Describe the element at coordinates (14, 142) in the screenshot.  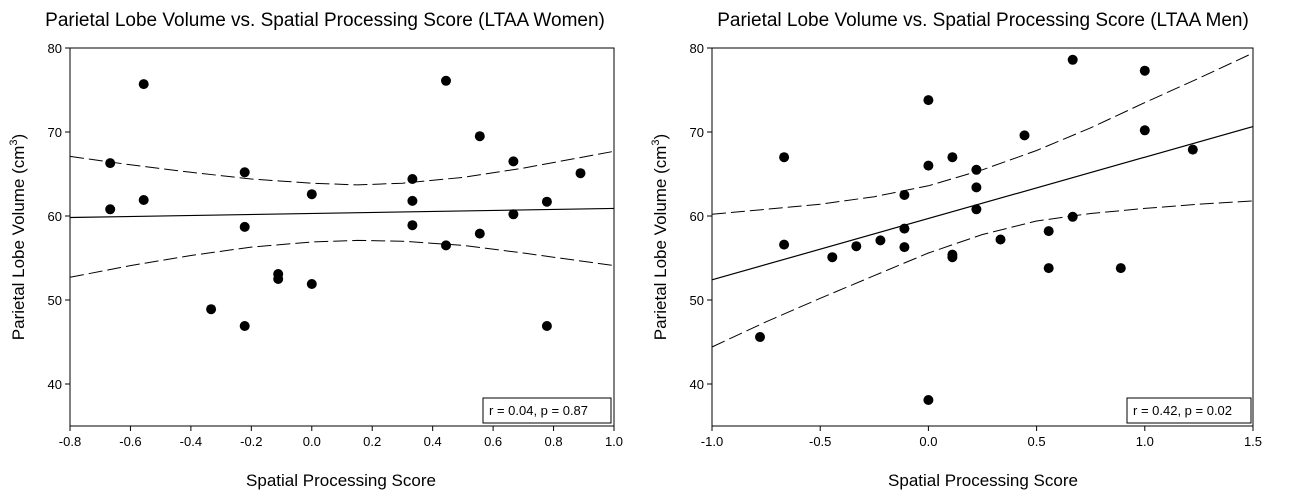
I see `y-axis-label-superscript: 3` at that location.